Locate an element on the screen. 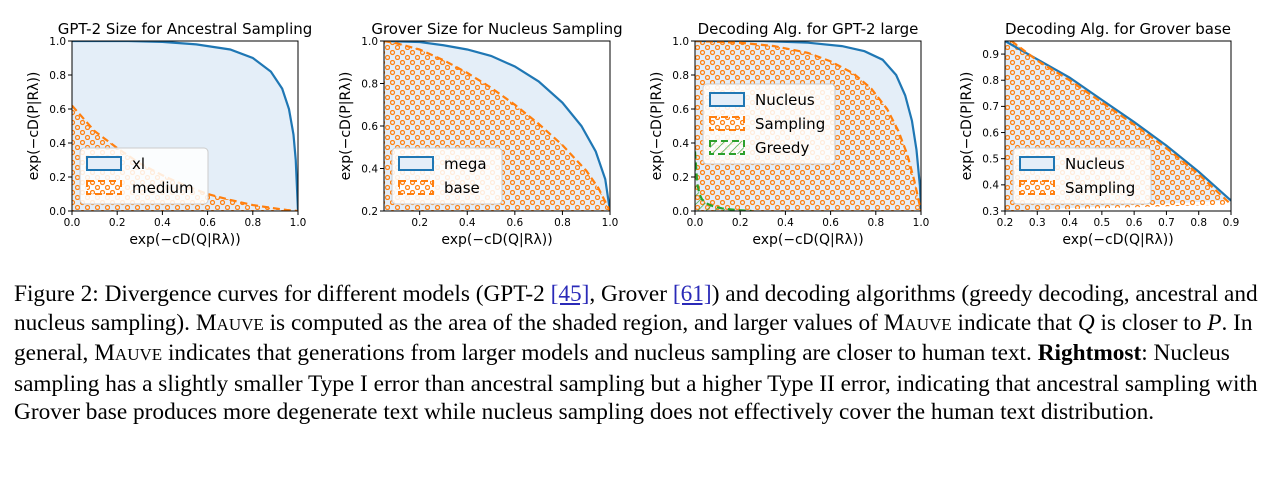 Image resolution: width=1276 pixels, height=495 pixels. x-tick-label: 0.9 is located at coordinates (1231, 223).